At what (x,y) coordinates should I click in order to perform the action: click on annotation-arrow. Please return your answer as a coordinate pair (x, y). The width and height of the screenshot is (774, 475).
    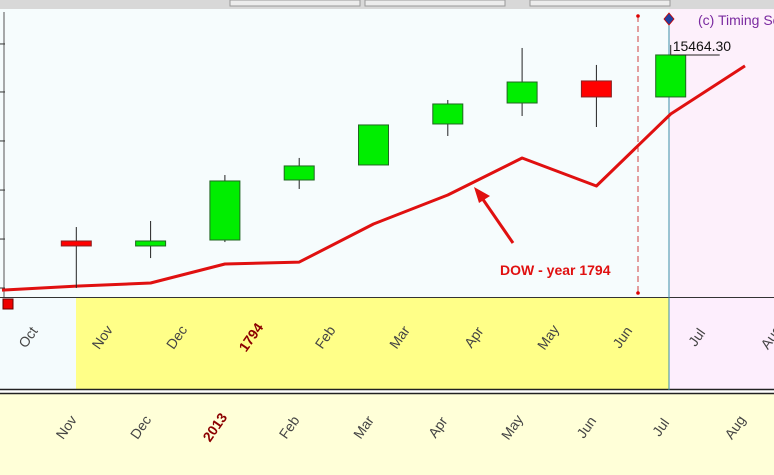
    Looking at the image, I should click on (497, 220).